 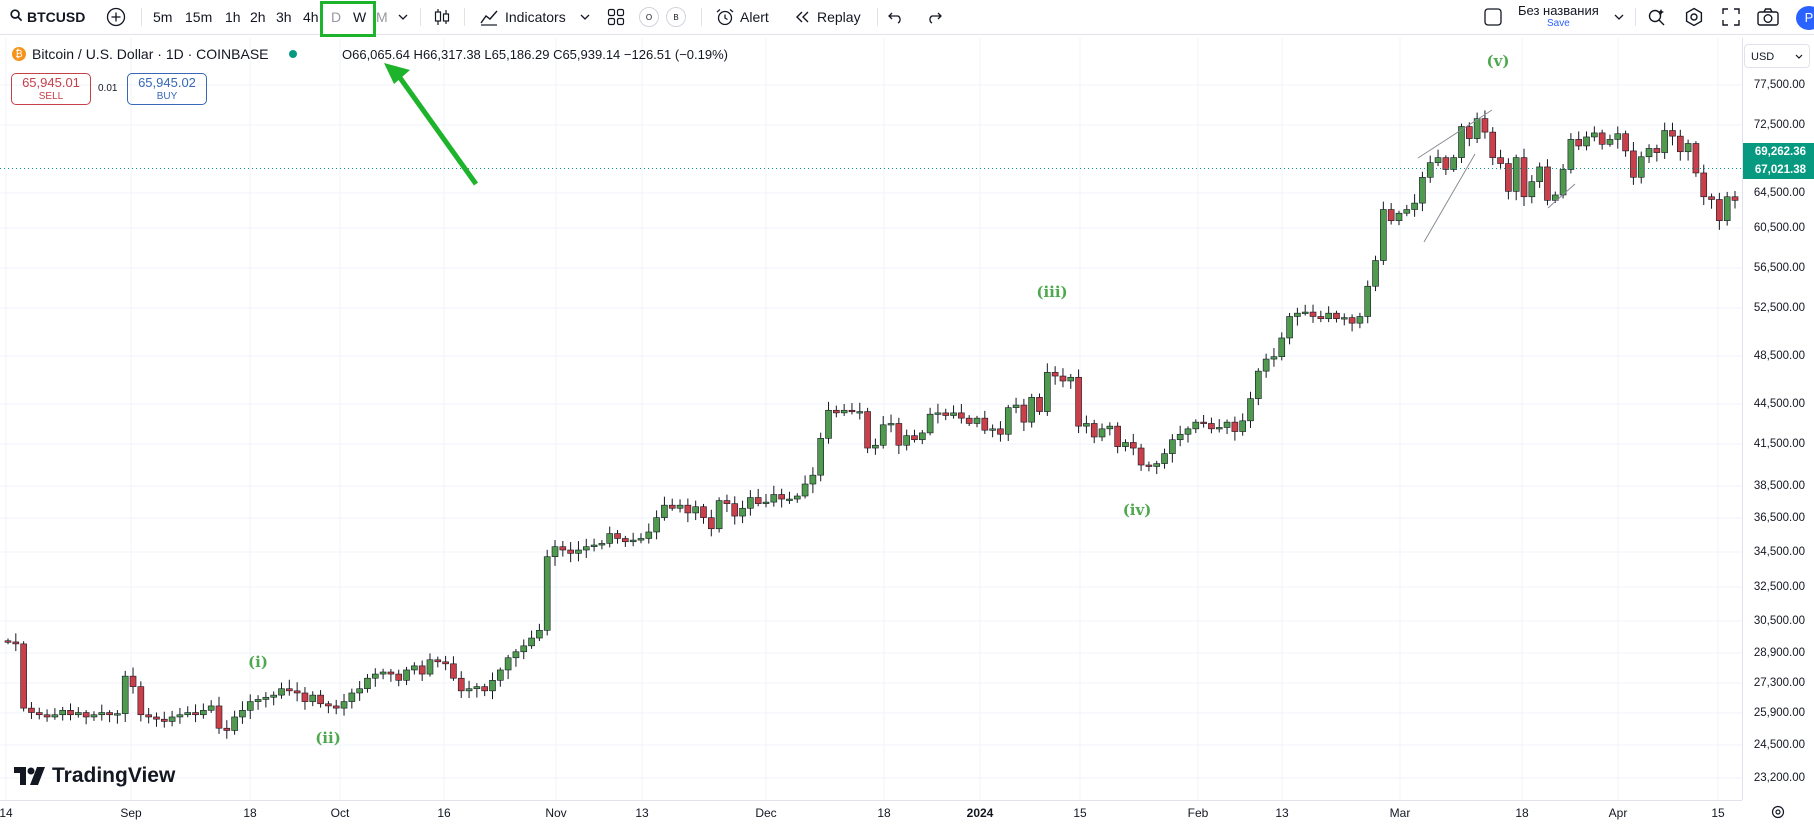 What do you see at coordinates (1805, 18) in the screenshot?
I see `user-avatar: P` at bounding box center [1805, 18].